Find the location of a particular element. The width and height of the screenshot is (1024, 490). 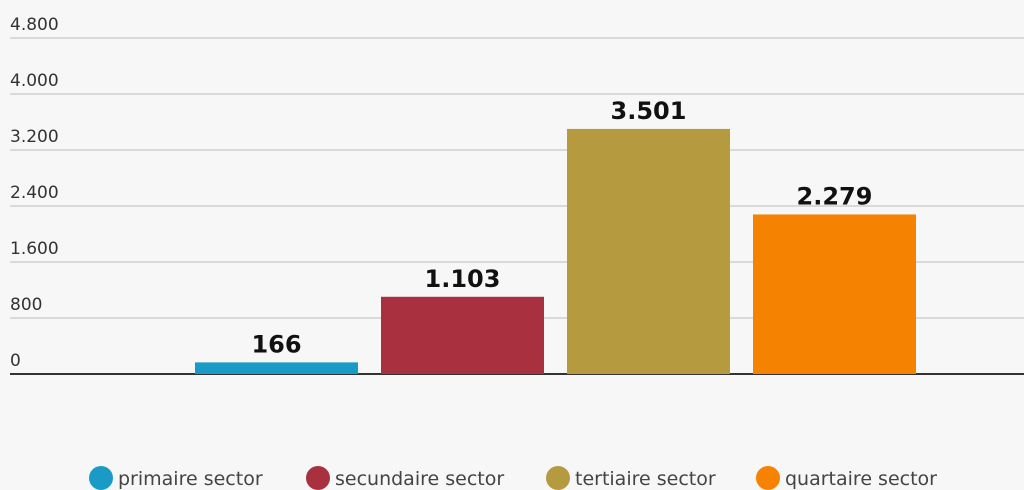

value-label: 2.279 is located at coordinates (835, 196).